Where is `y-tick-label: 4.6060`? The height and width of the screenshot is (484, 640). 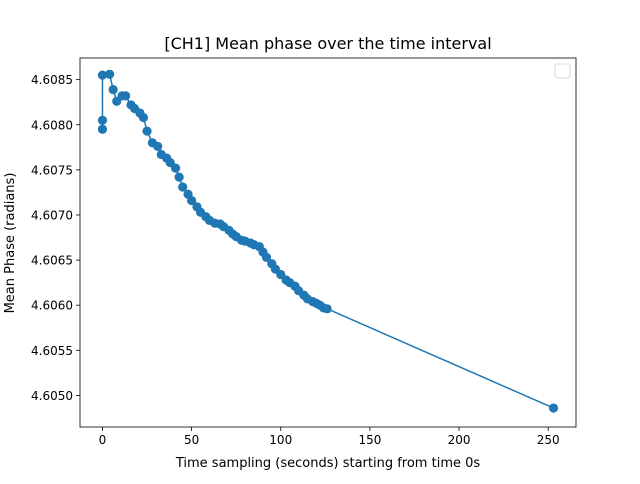 y-tick-label: 4.6060 is located at coordinates (52, 306).